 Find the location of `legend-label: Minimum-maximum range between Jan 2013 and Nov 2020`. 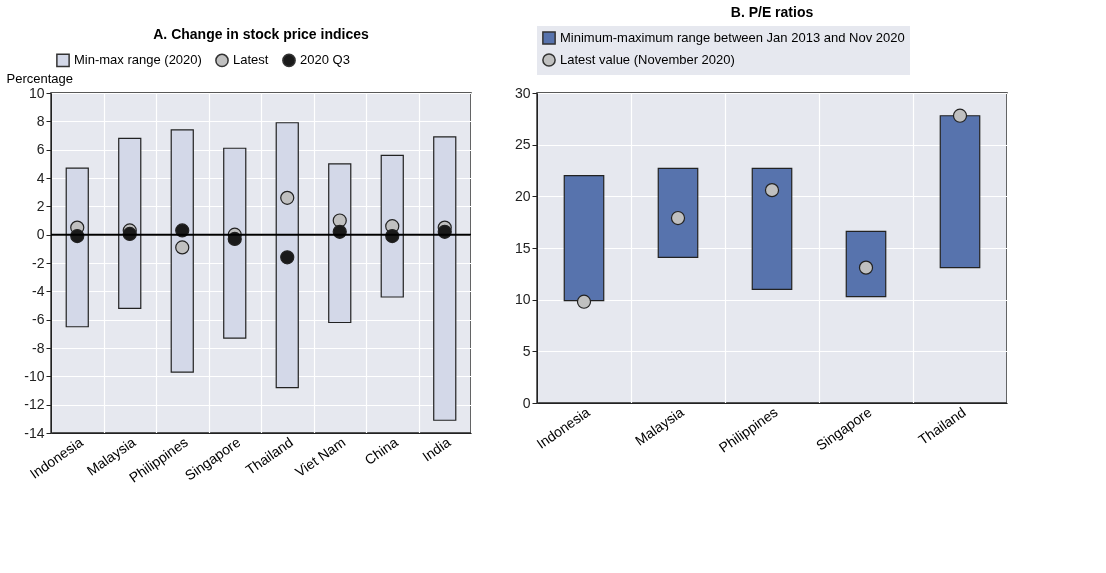

legend-label: Minimum-maximum range between Jan 2013 and Nov 2020 is located at coordinates (732, 37).